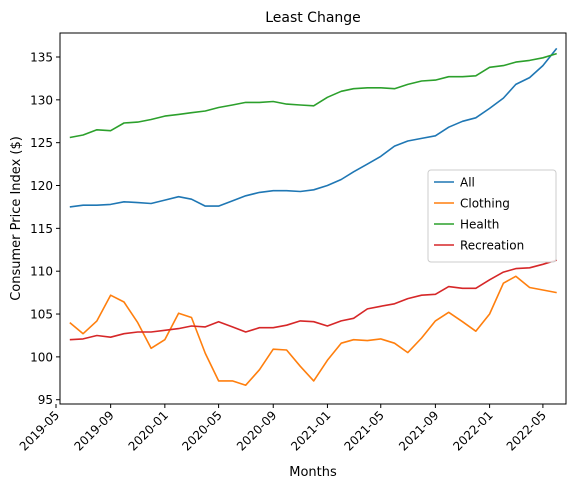 The image size is (571, 490). Describe the element at coordinates (45, 400) in the screenshot. I see `y-tick-label: 95` at that location.